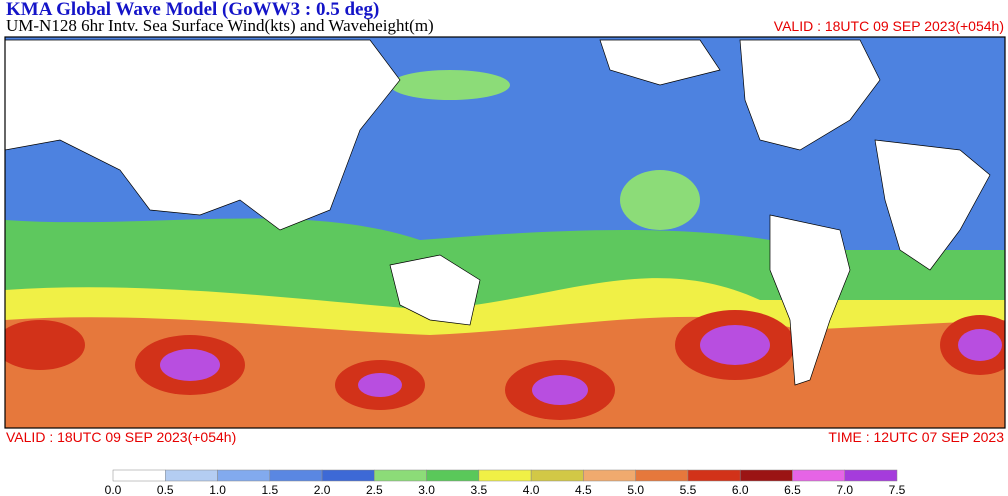 The height and width of the screenshot is (496, 1008). Describe the element at coordinates (635, 489) in the screenshot. I see `colorbar-label: 5.0` at that location.